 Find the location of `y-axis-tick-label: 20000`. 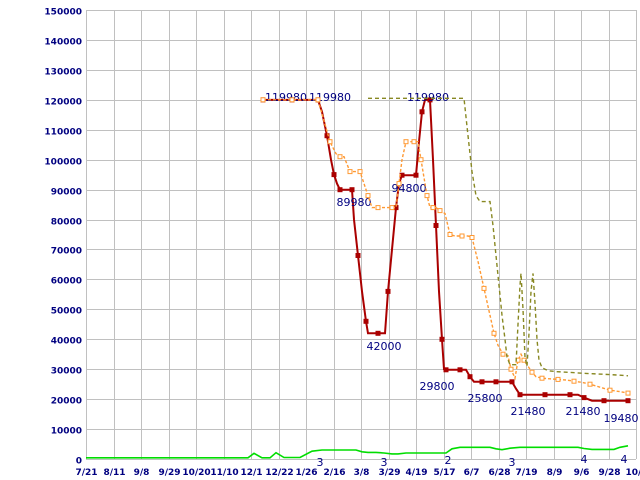

y-axis-tick-label: 20000 is located at coordinates (66, 402).